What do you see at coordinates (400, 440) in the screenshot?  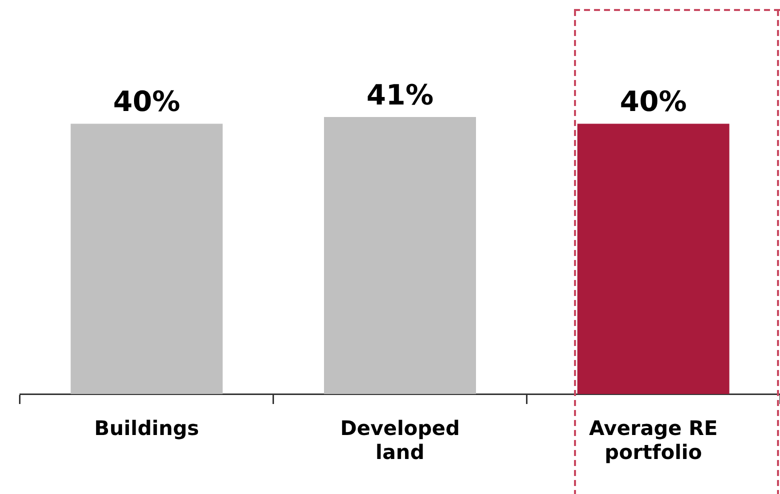 I see `x-tick-label: Developed land` at bounding box center [400, 440].